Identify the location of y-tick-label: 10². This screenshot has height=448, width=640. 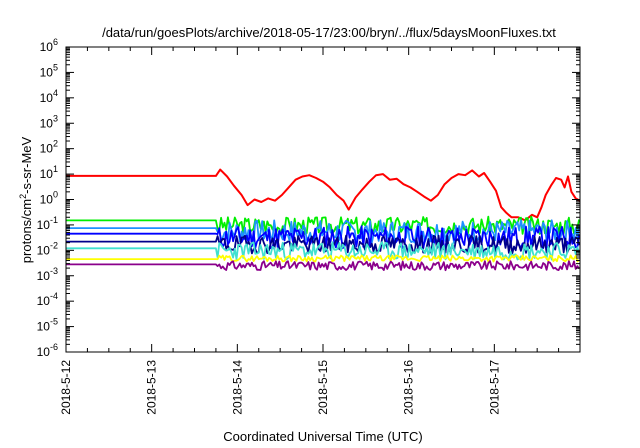
(49, 147).